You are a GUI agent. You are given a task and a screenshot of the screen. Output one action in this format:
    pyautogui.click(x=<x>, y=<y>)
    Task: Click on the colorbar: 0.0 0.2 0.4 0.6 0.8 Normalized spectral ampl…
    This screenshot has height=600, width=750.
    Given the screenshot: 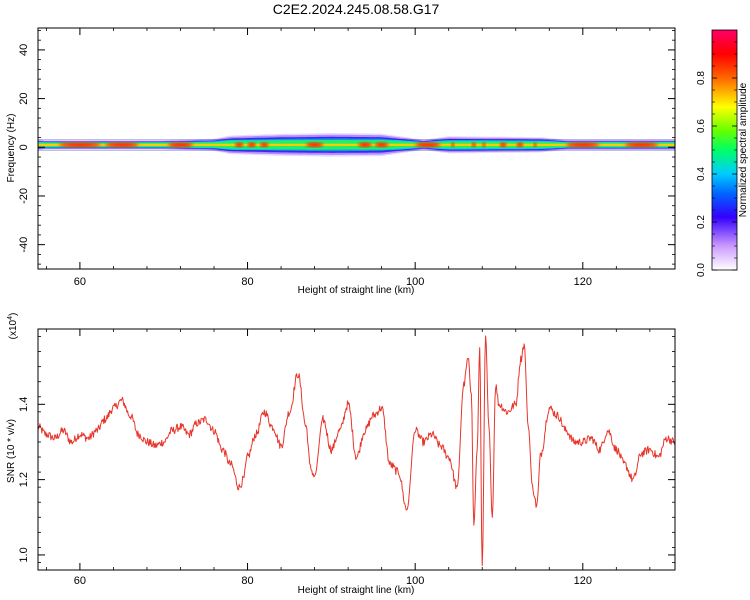 What is the action you would take?
    pyautogui.click(x=722, y=153)
    